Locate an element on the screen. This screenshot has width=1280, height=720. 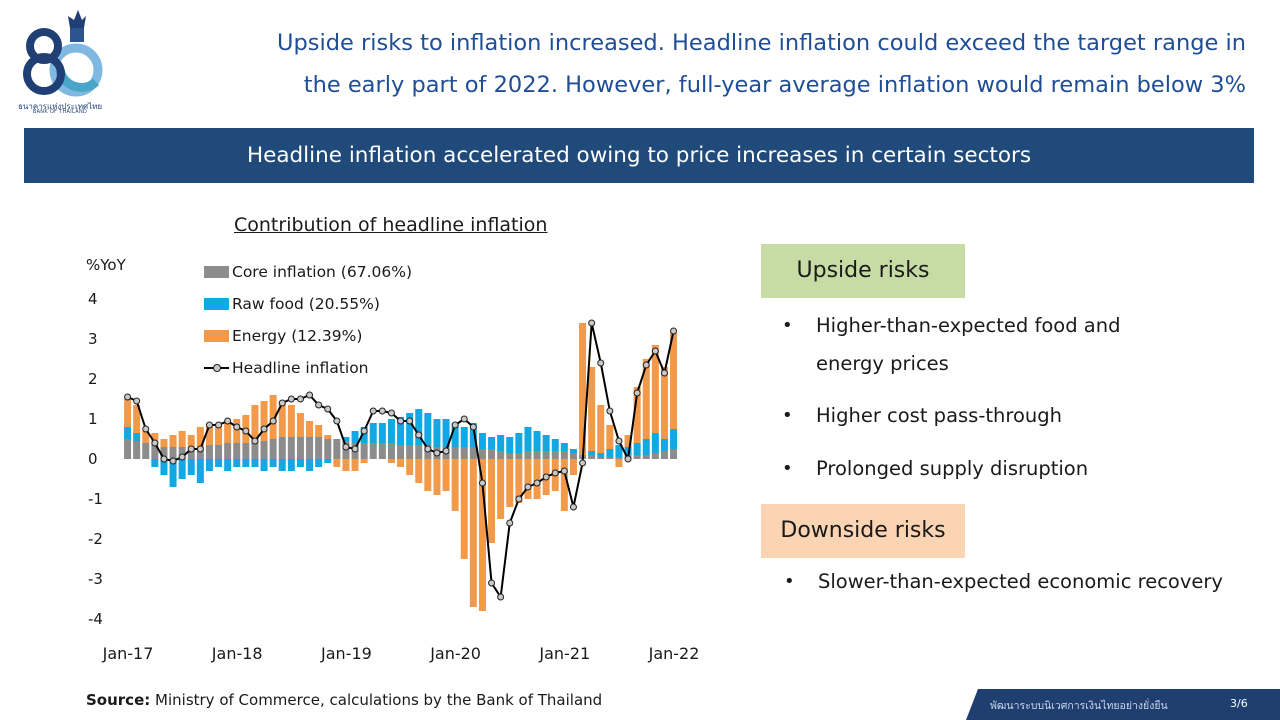
y-tick-label: 0 is located at coordinates (93, 459).